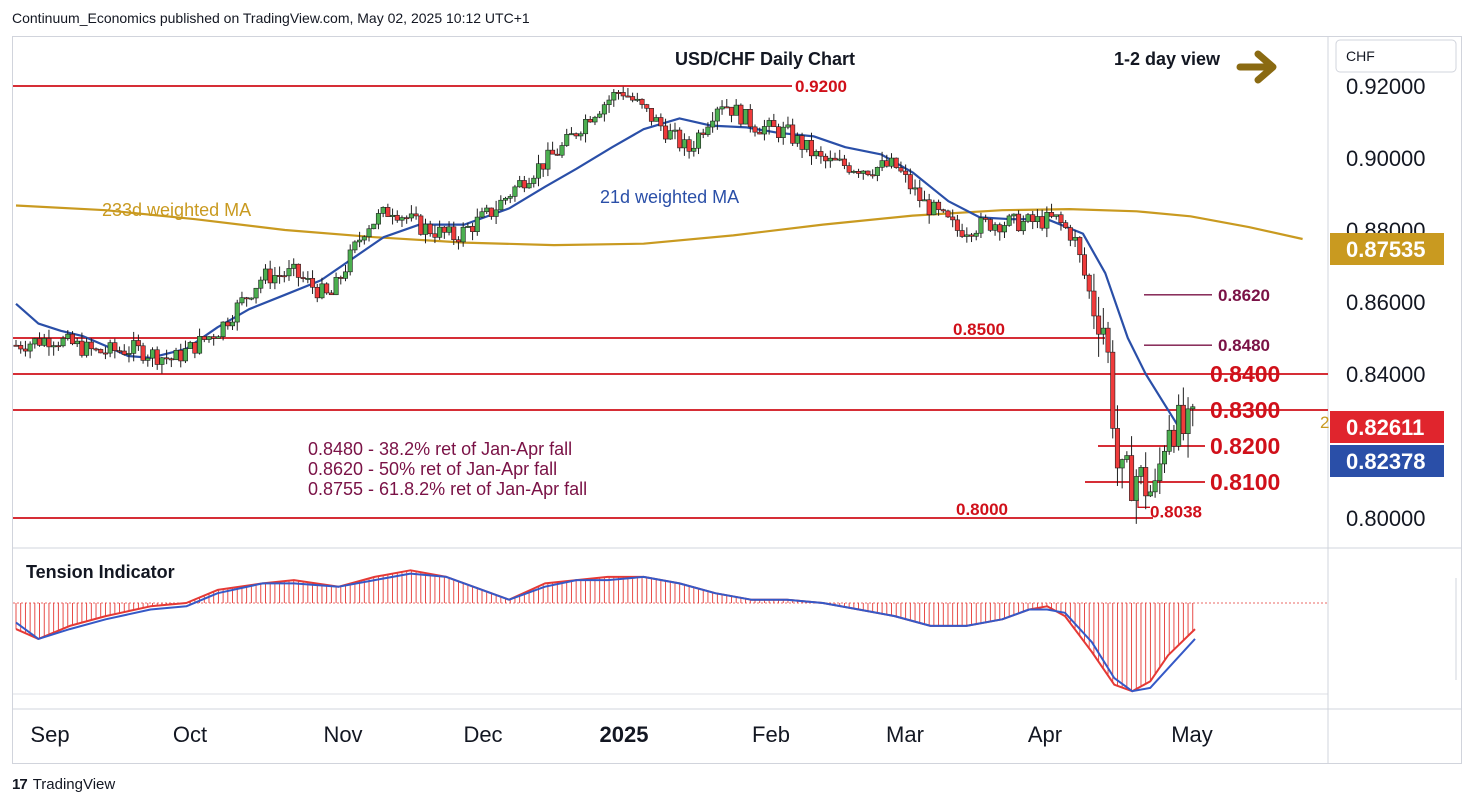  I want to click on price-badge-label: 0.82378, so click(1386, 461).